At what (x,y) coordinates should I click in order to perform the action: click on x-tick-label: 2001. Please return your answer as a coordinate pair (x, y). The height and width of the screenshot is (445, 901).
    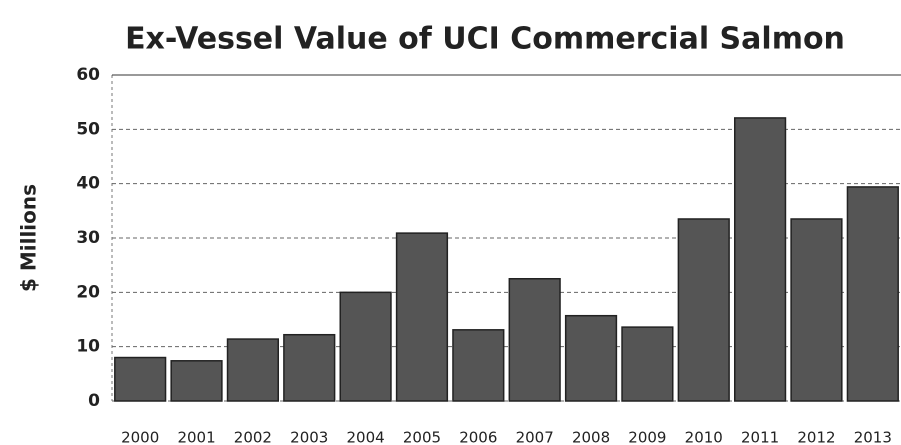
    Looking at the image, I should click on (196, 437).